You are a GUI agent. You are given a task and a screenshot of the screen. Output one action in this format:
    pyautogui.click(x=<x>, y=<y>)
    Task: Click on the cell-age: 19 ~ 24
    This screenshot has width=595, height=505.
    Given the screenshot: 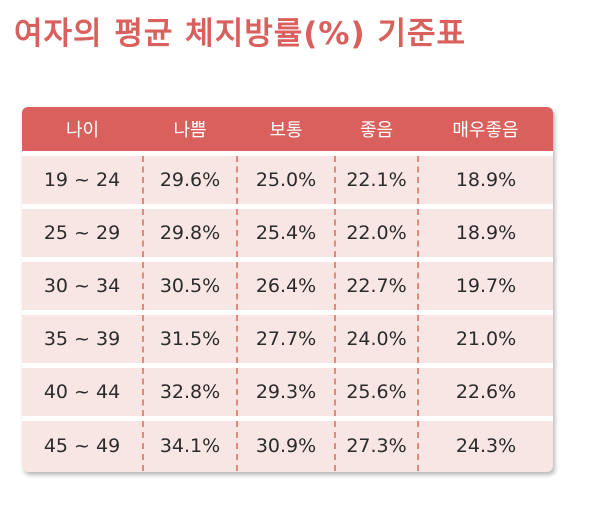 What is the action you would take?
    pyautogui.click(x=82, y=179)
    